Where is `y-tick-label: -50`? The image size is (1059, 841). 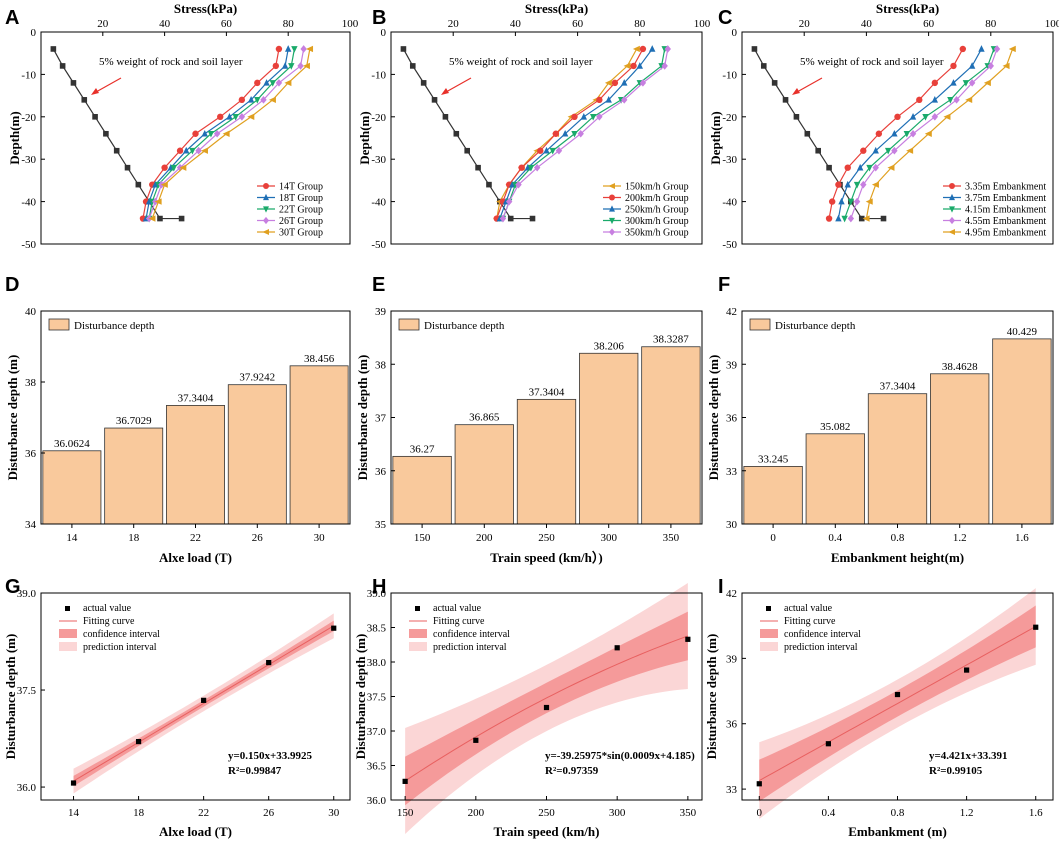
y-tick-label: -50 is located at coordinates (729, 245).